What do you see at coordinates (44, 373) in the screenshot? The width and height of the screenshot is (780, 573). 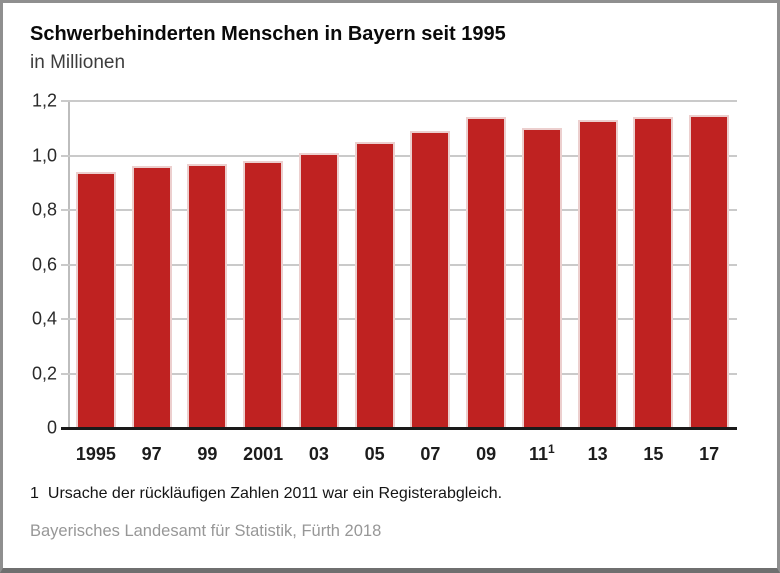 I see `y-axis-tick-label: 0,2` at bounding box center [44, 373].